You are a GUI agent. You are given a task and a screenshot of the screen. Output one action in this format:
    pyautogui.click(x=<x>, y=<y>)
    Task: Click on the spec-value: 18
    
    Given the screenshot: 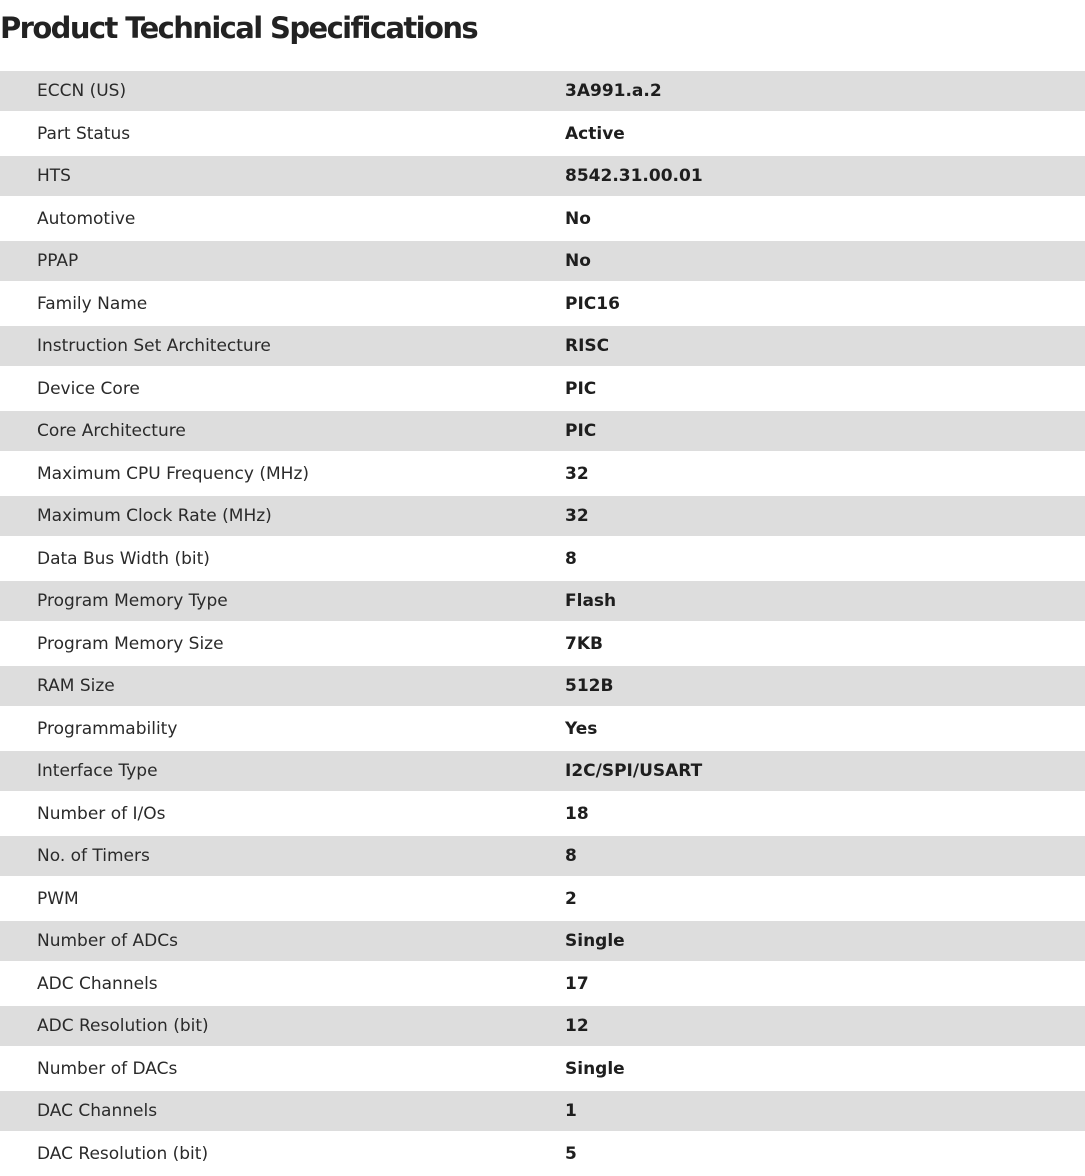 What is the action you would take?
    pyautogui.click(x=577, y=813)
    